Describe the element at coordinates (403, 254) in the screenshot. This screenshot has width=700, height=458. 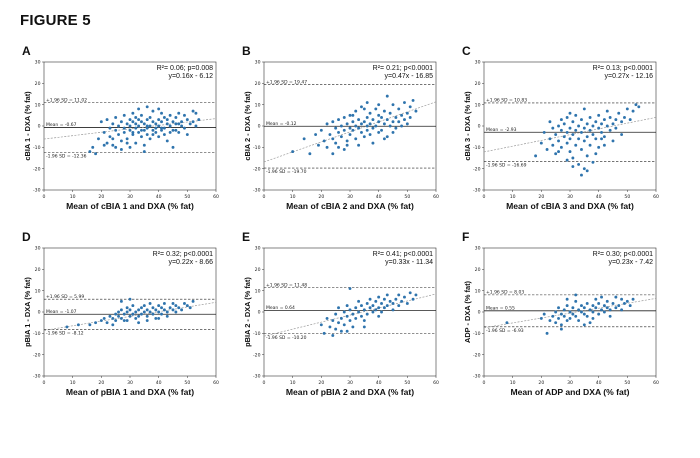
I see `r-squared-text: R²= 0.41; p<0.0001` at that location.